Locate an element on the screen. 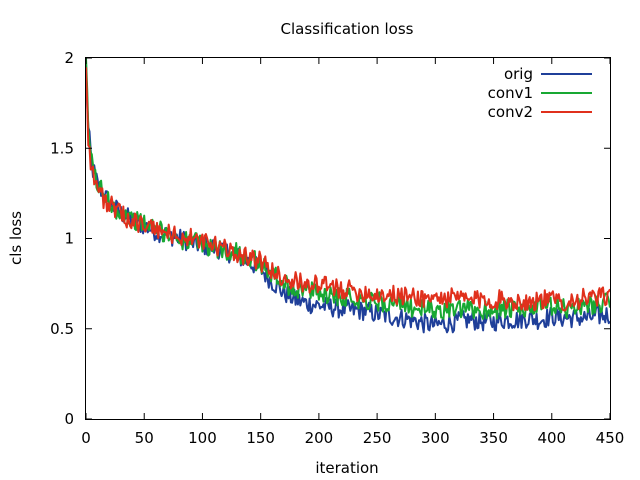 This screenshot has height=480, width=640. y-axis-label: cls loss is located at coordinates (16, 238).